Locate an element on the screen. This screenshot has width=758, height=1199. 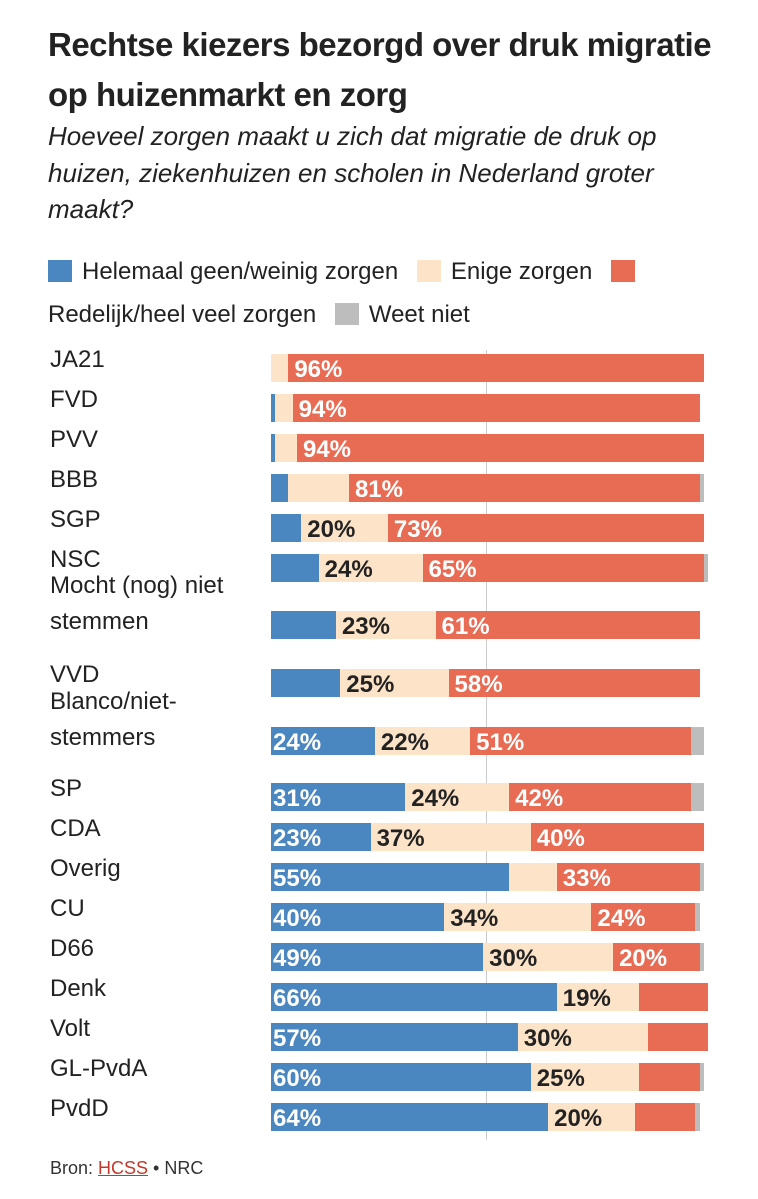
data-label-veel: 65% is located at coordinates (452, 569).